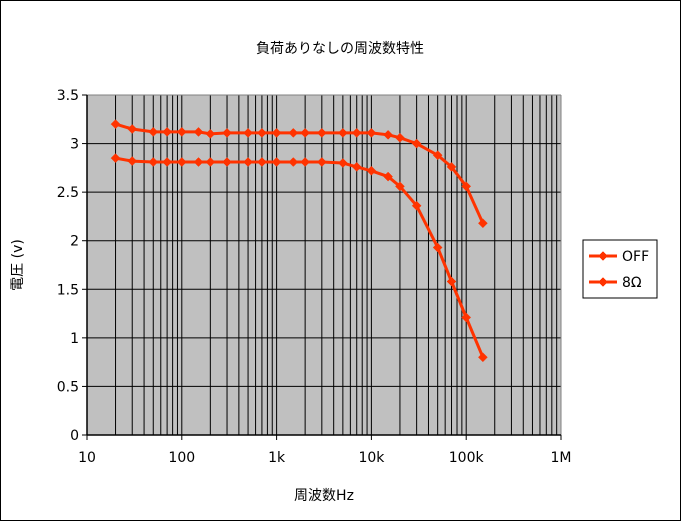 The width and height of the screenshot is (681, 521). I want to click on legend: OFF 8Ω, so click(620, 269).